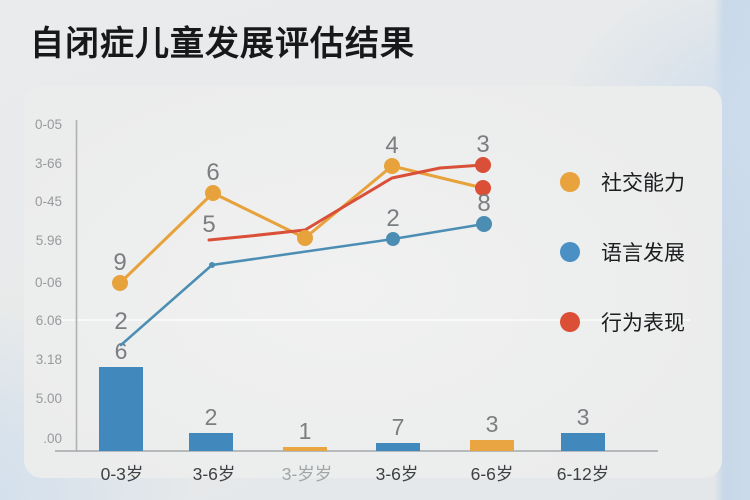 The height and width of the screenshot is (500, 750). What do you see at coordinates (482, 144) in the screenshot?
I see `point-label-behavior-6: 3` at bounding box center [482, 144].